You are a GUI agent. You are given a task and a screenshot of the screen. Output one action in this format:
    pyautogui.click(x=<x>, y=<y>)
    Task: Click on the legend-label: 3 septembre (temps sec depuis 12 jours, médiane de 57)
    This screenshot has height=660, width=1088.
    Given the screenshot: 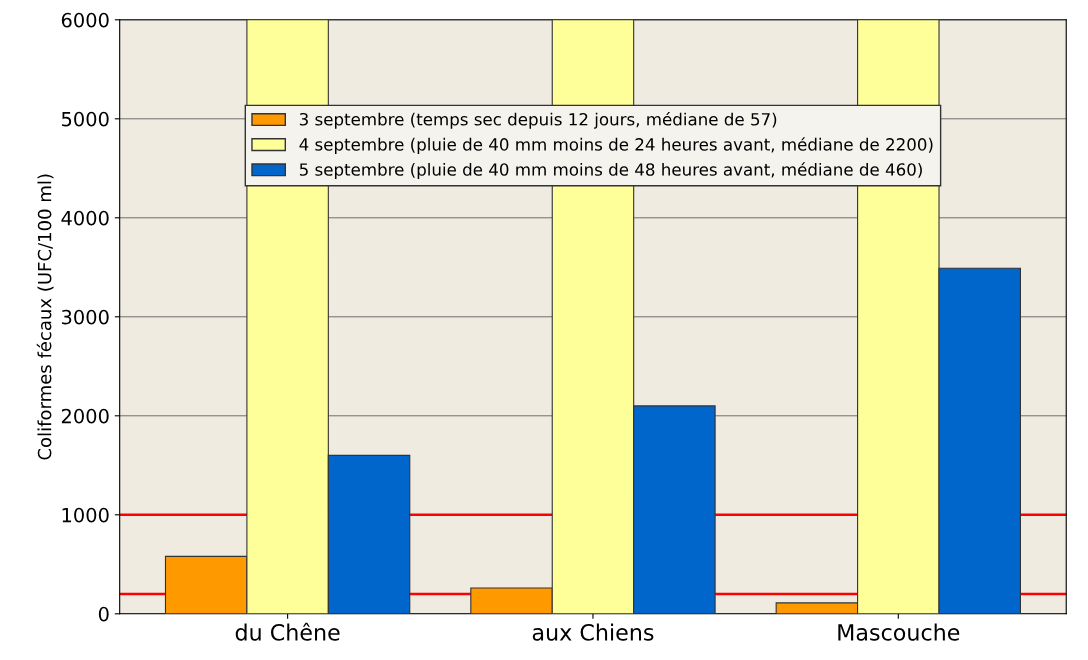 What is the action you would take?
    pyautogui.click(x=538, y=120)
    